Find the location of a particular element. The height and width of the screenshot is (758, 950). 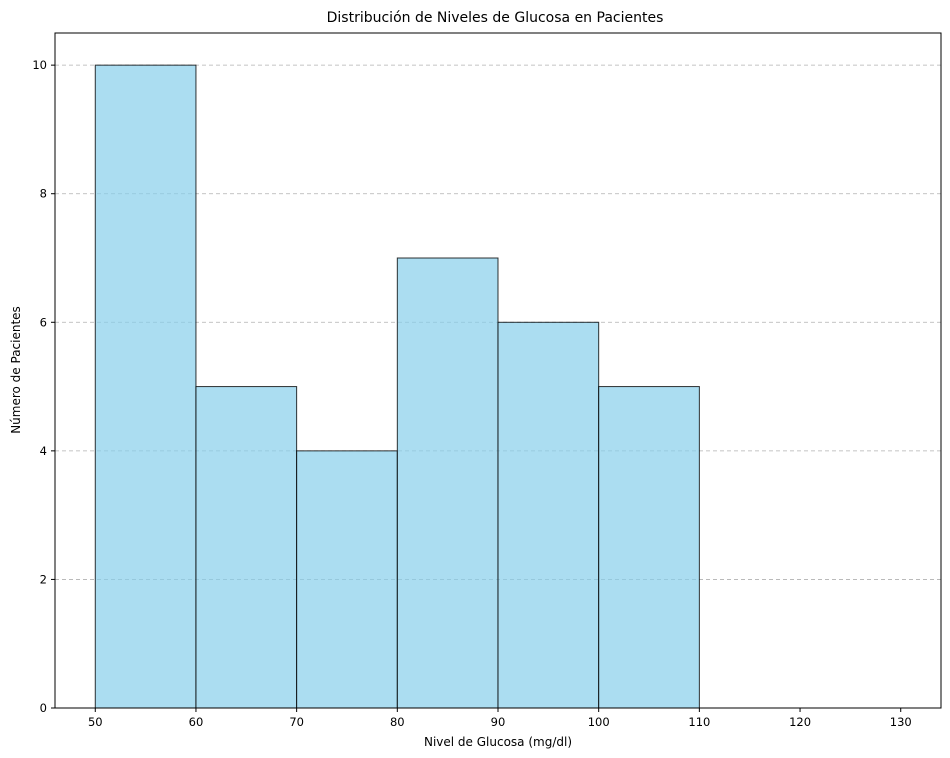

x-axis-ticks: 50 60 70 80 90 100 110 120 130 is located at coordinates (500, 718).